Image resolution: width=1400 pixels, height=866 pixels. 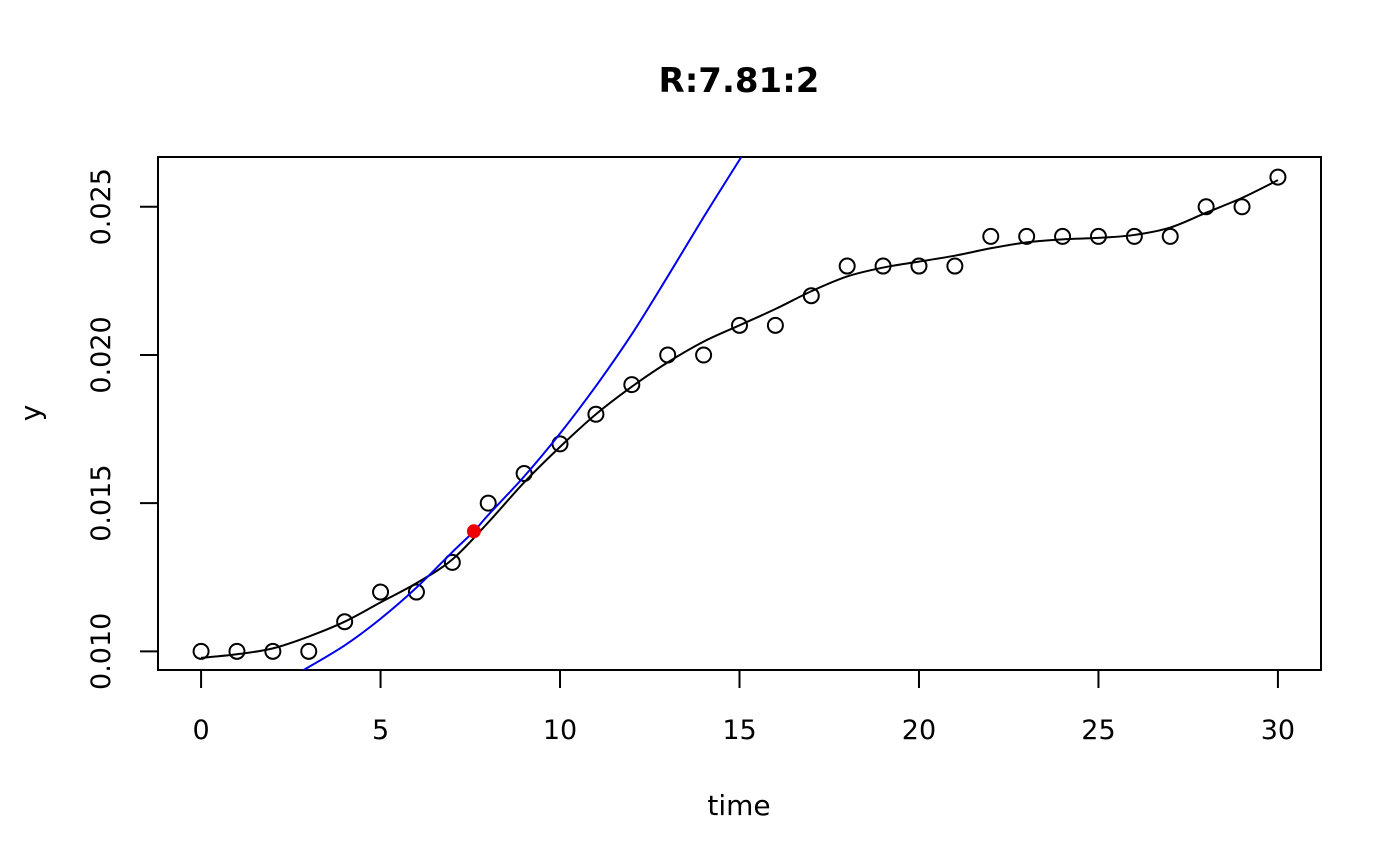 What do you see at coordinates (30, 413) in the screenshot?
I see `y-axis-label: y` at bounding box center [30, 413].